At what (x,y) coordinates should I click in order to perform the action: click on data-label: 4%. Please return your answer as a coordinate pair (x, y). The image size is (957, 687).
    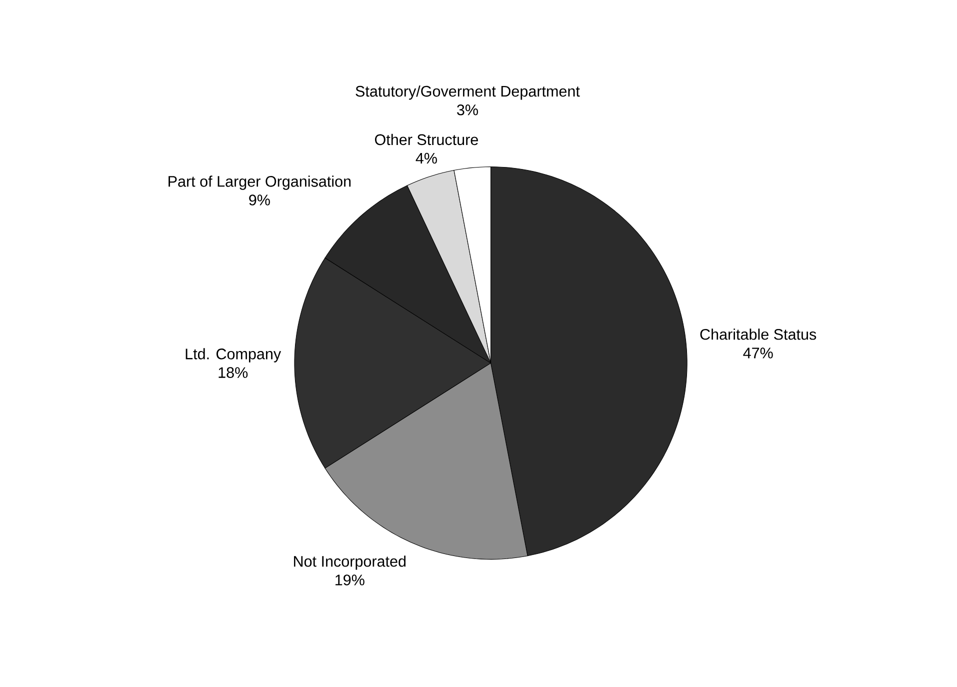
    Looking at the image, I should click on (426, 158).